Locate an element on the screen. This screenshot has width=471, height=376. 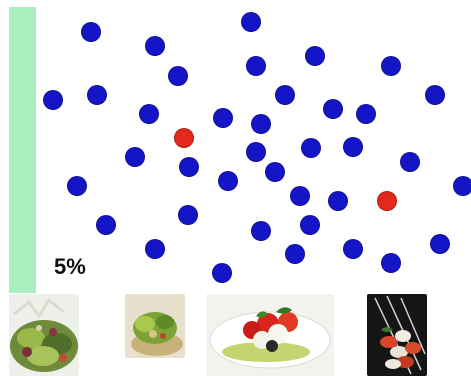
green-side-bar is located at coordinates (22, 150).